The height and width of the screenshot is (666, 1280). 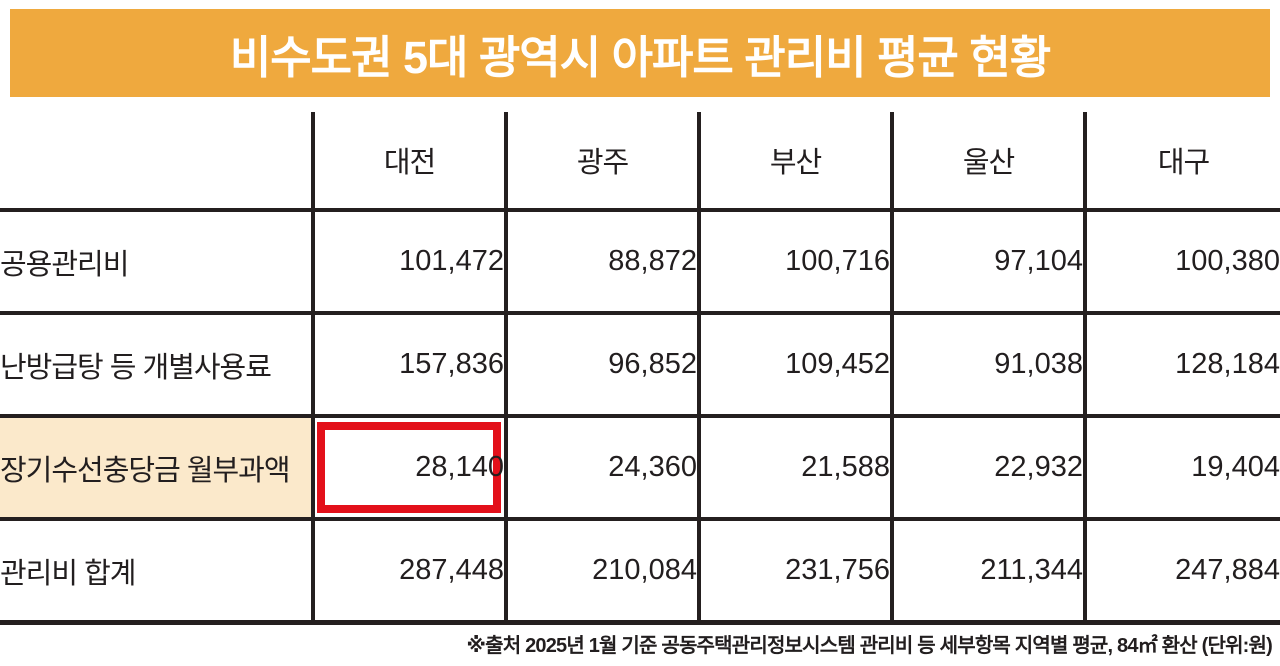 I want to click on value-cell: 210,084, so click(x=601, y=571).